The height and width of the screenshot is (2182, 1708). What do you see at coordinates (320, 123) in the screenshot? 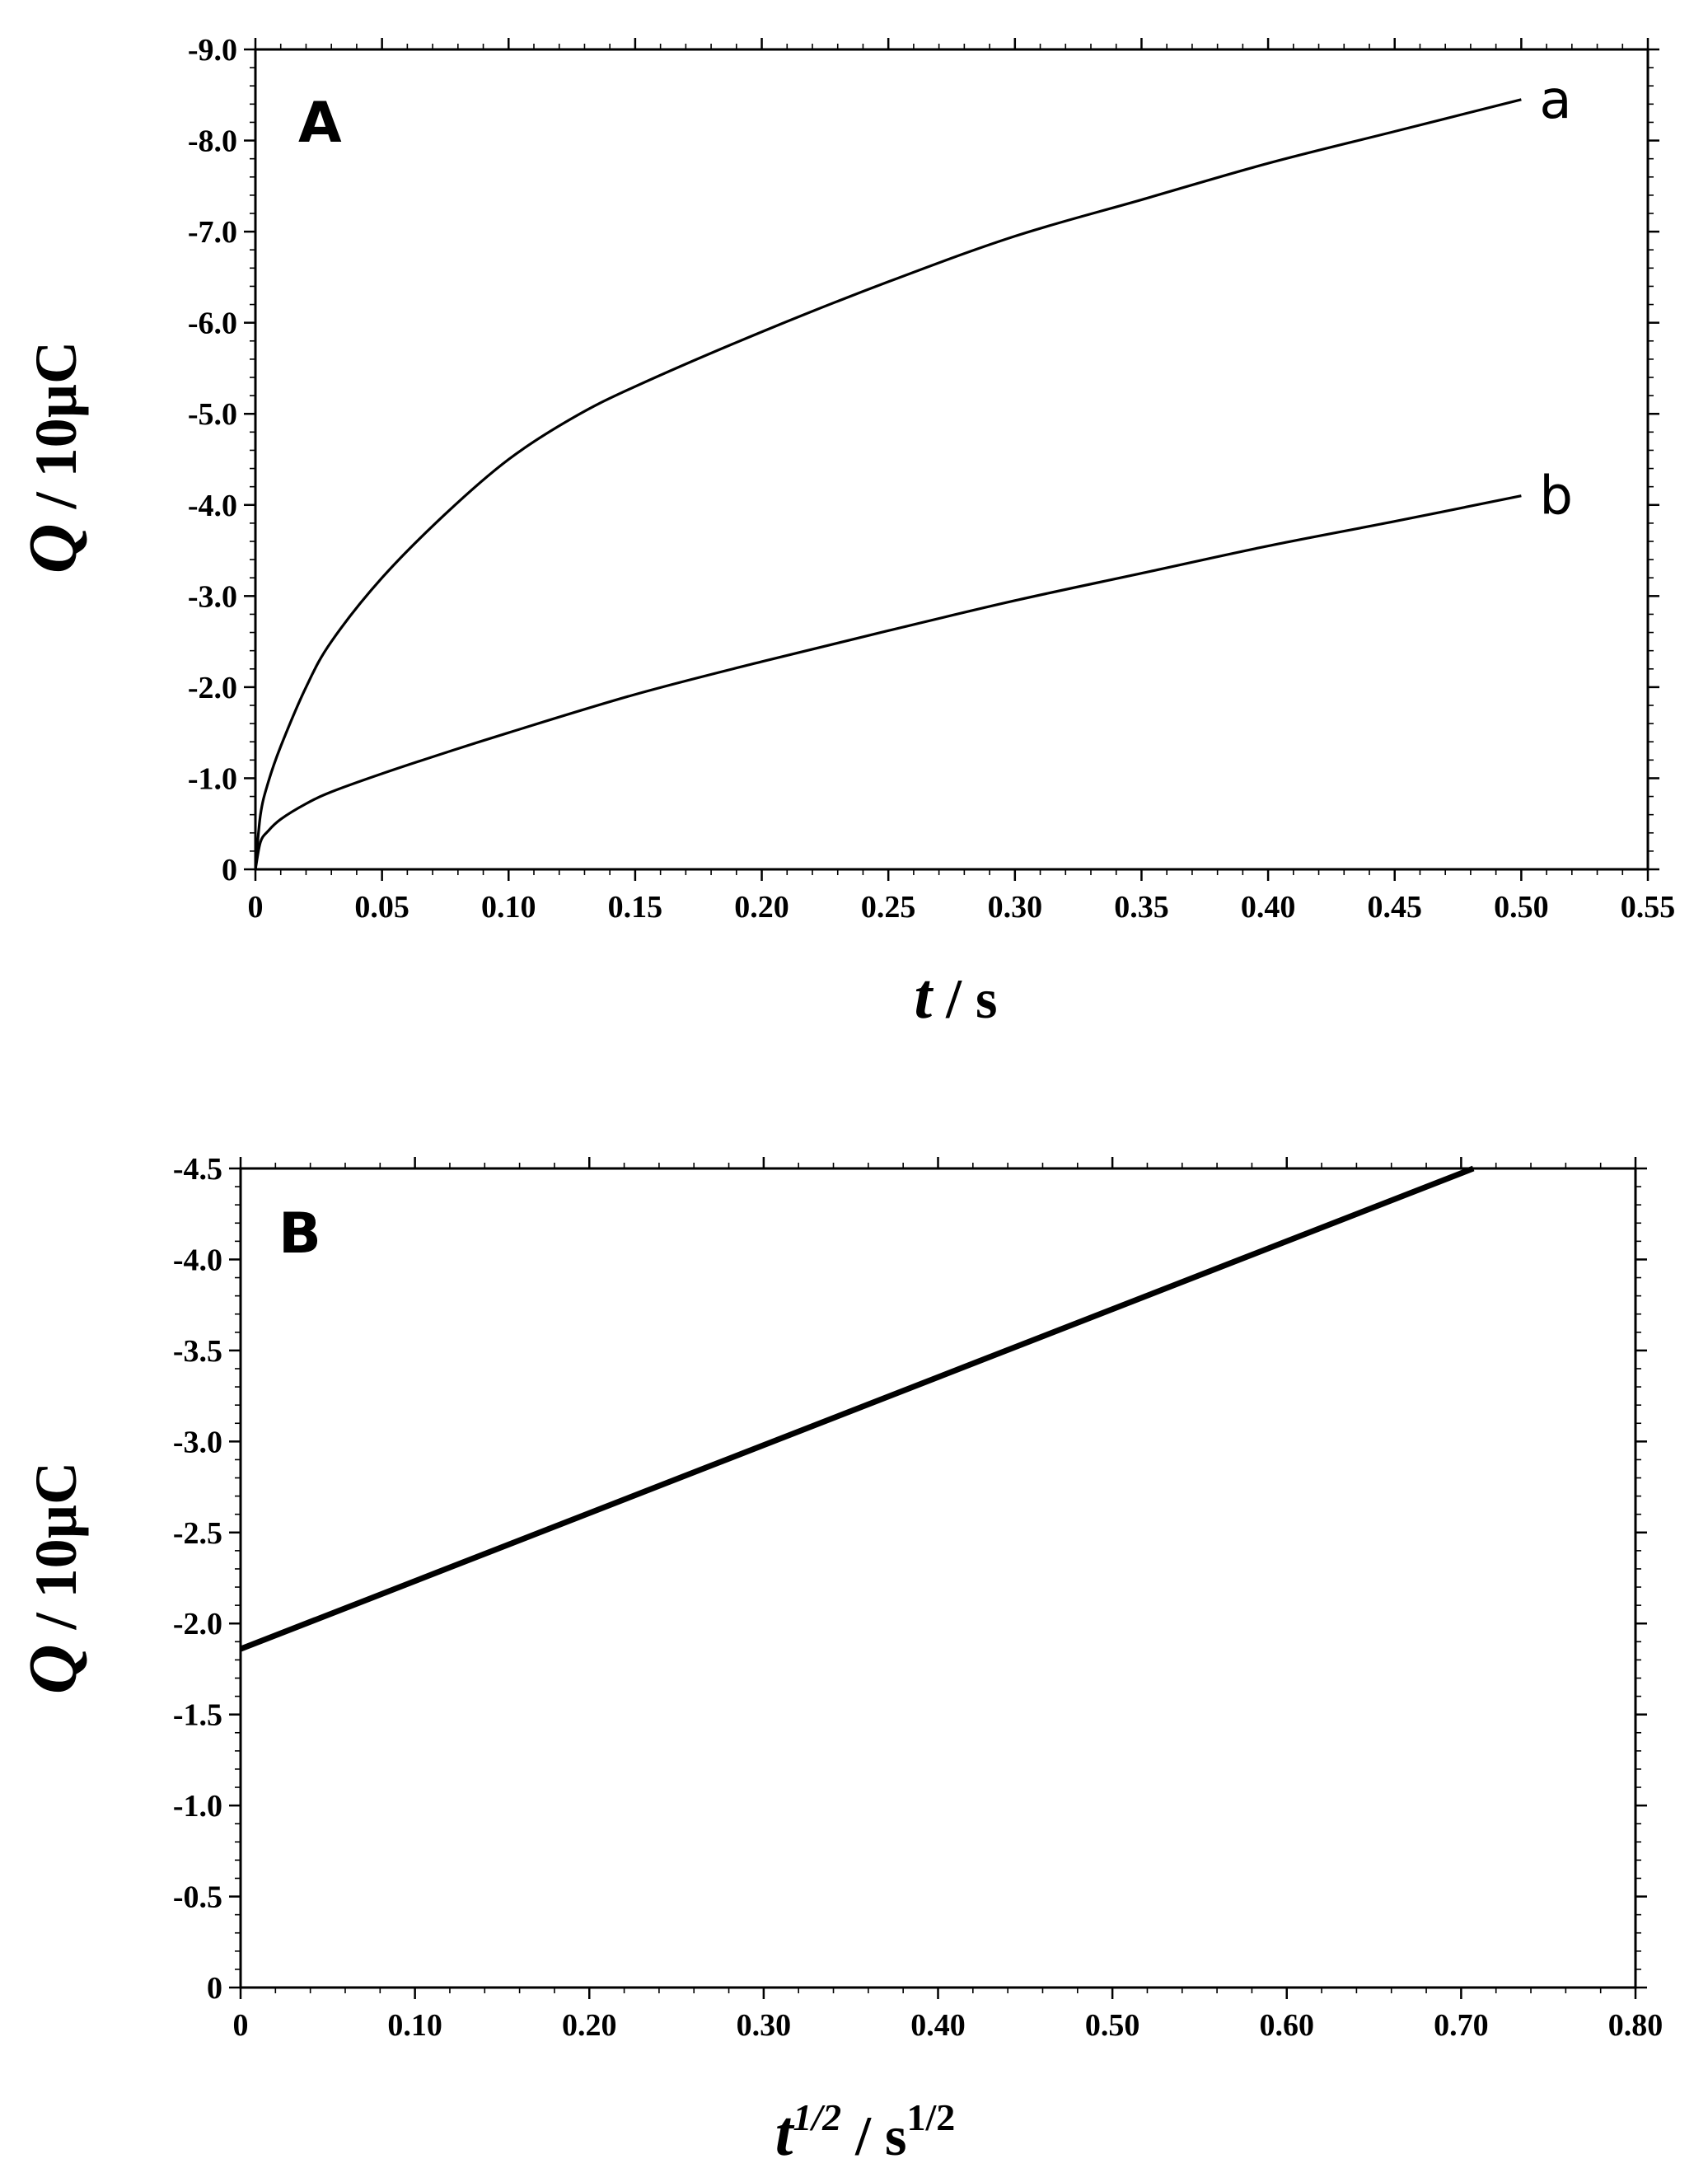
I see `panel-a-label: A` at bounding box center [320, 123].